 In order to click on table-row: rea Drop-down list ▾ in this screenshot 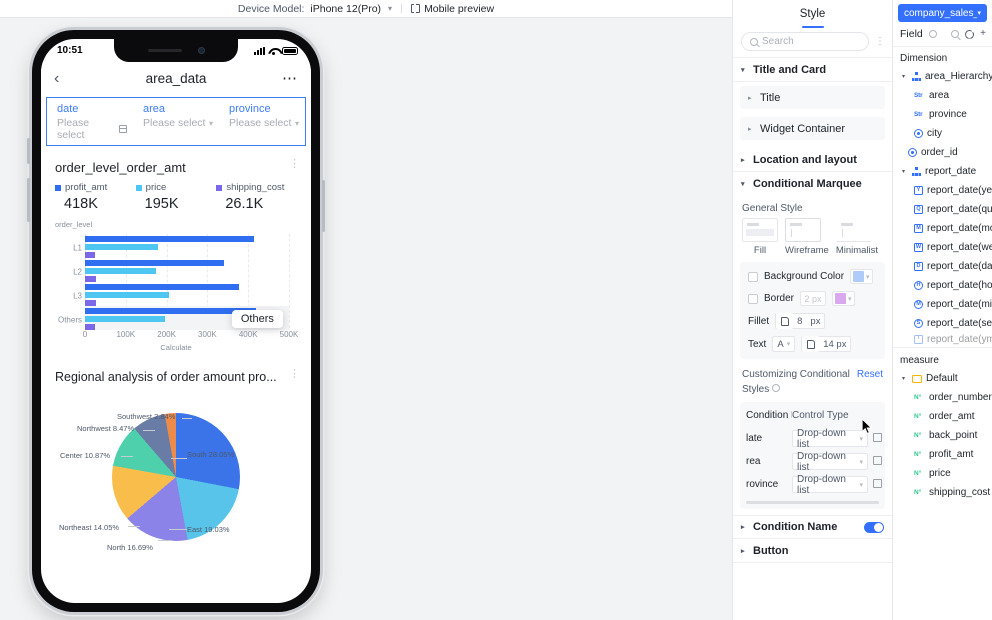, I will do `click(812, 461)`.